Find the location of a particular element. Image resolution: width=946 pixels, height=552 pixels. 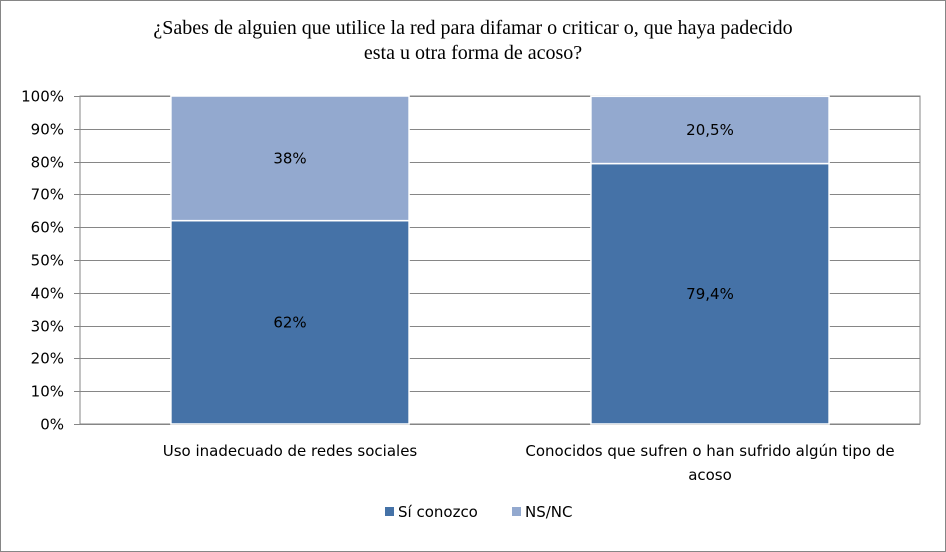

data-label: 38% is located at coordinates (289, 158).